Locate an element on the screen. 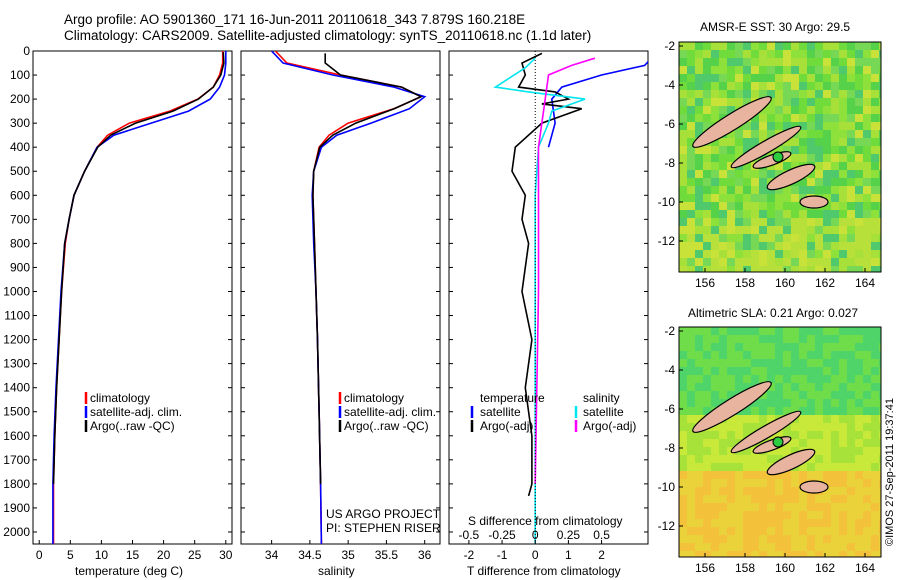 This screenshot has height=580, width=900. map-xtick-label: 162 is located at coordinates (825, 568).